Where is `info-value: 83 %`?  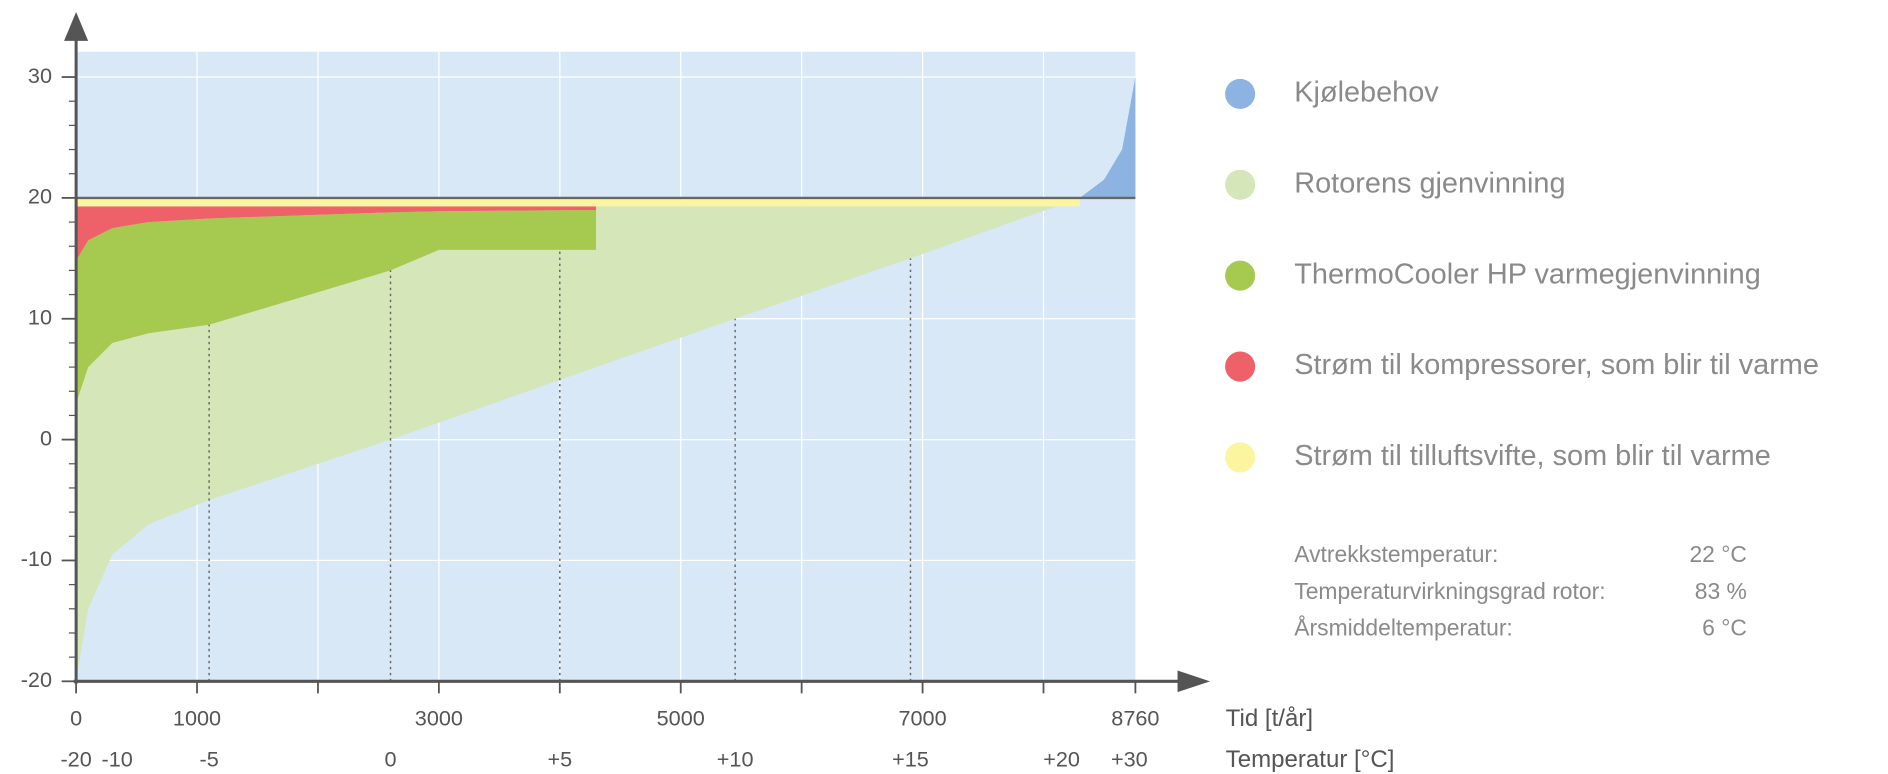 info-value: 83 % is located at coordinates (1721, 591).